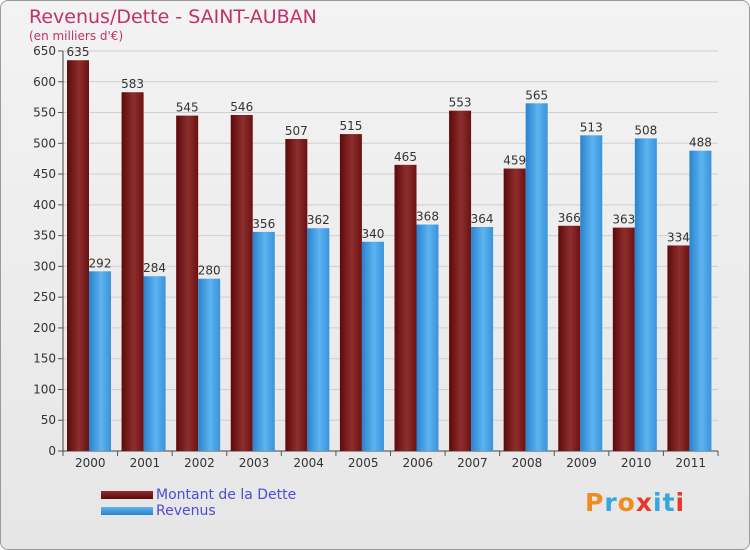 Image resolution: width=750 pixels, height=550 pixels. I want to click on data-label-debt: 583, so click(132, 84).